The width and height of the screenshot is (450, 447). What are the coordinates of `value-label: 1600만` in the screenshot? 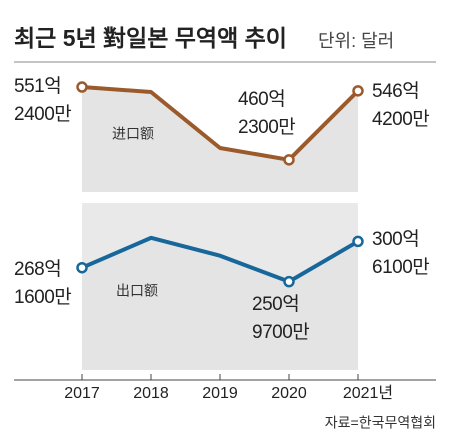 It's located at (42, 297).